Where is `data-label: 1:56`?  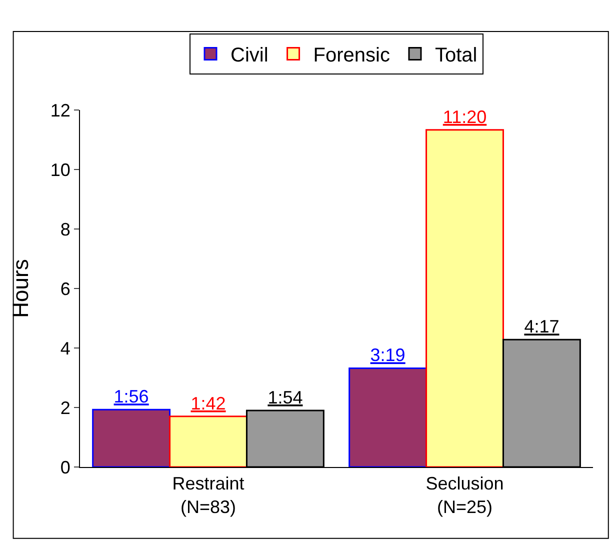
data-label: 1:56 is located at coordinates (131, 396).